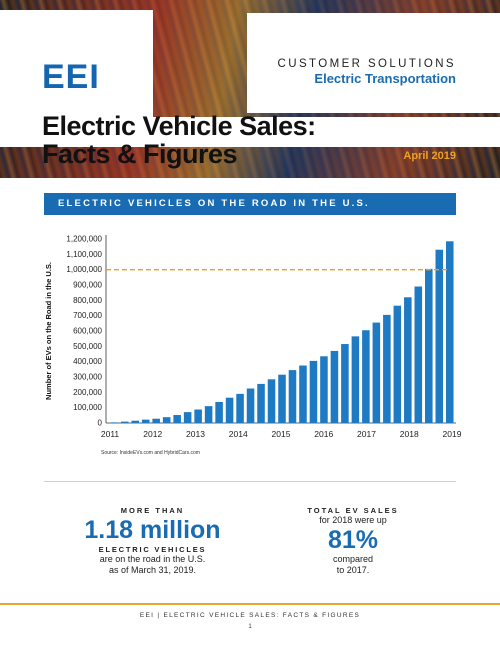 This screenshot has height=647, width=500. What do you see at coordinates (409, 434) in the screenshot?
I see `x-tick-label: 2018` at bounding box center [409, 434].